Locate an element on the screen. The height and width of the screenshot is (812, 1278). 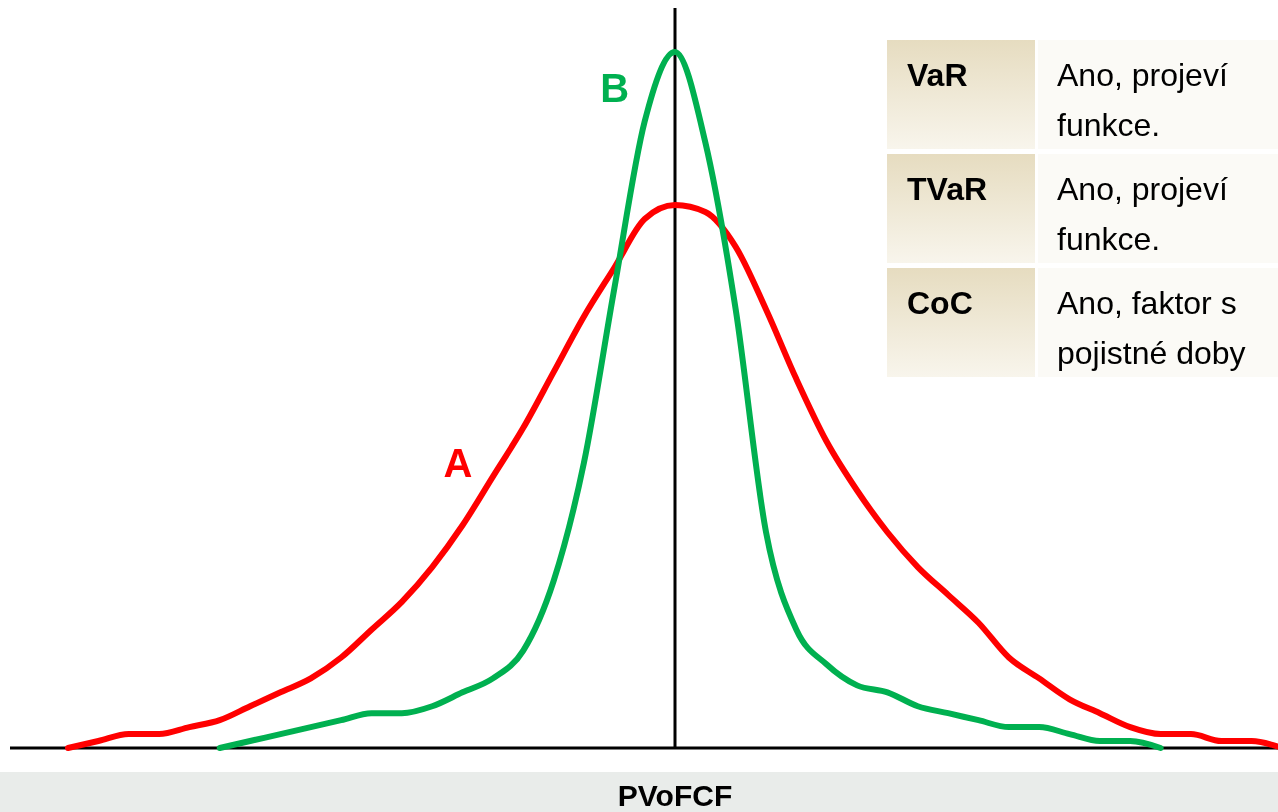
series-label: B is located at coordinates (615, 87).